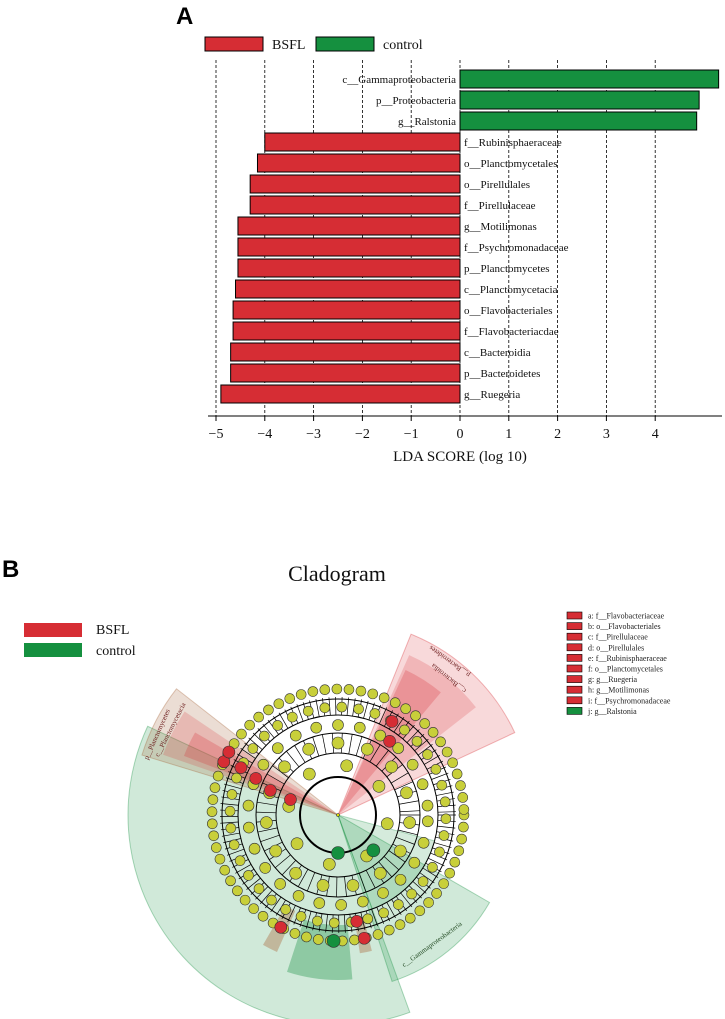 This screenshot has width=725, height=1019. What do you see at coordinates (500, 227) in the screenshot?
I see `lda-bar-label: g__Motilimonas` at bounding box center [500, 227].